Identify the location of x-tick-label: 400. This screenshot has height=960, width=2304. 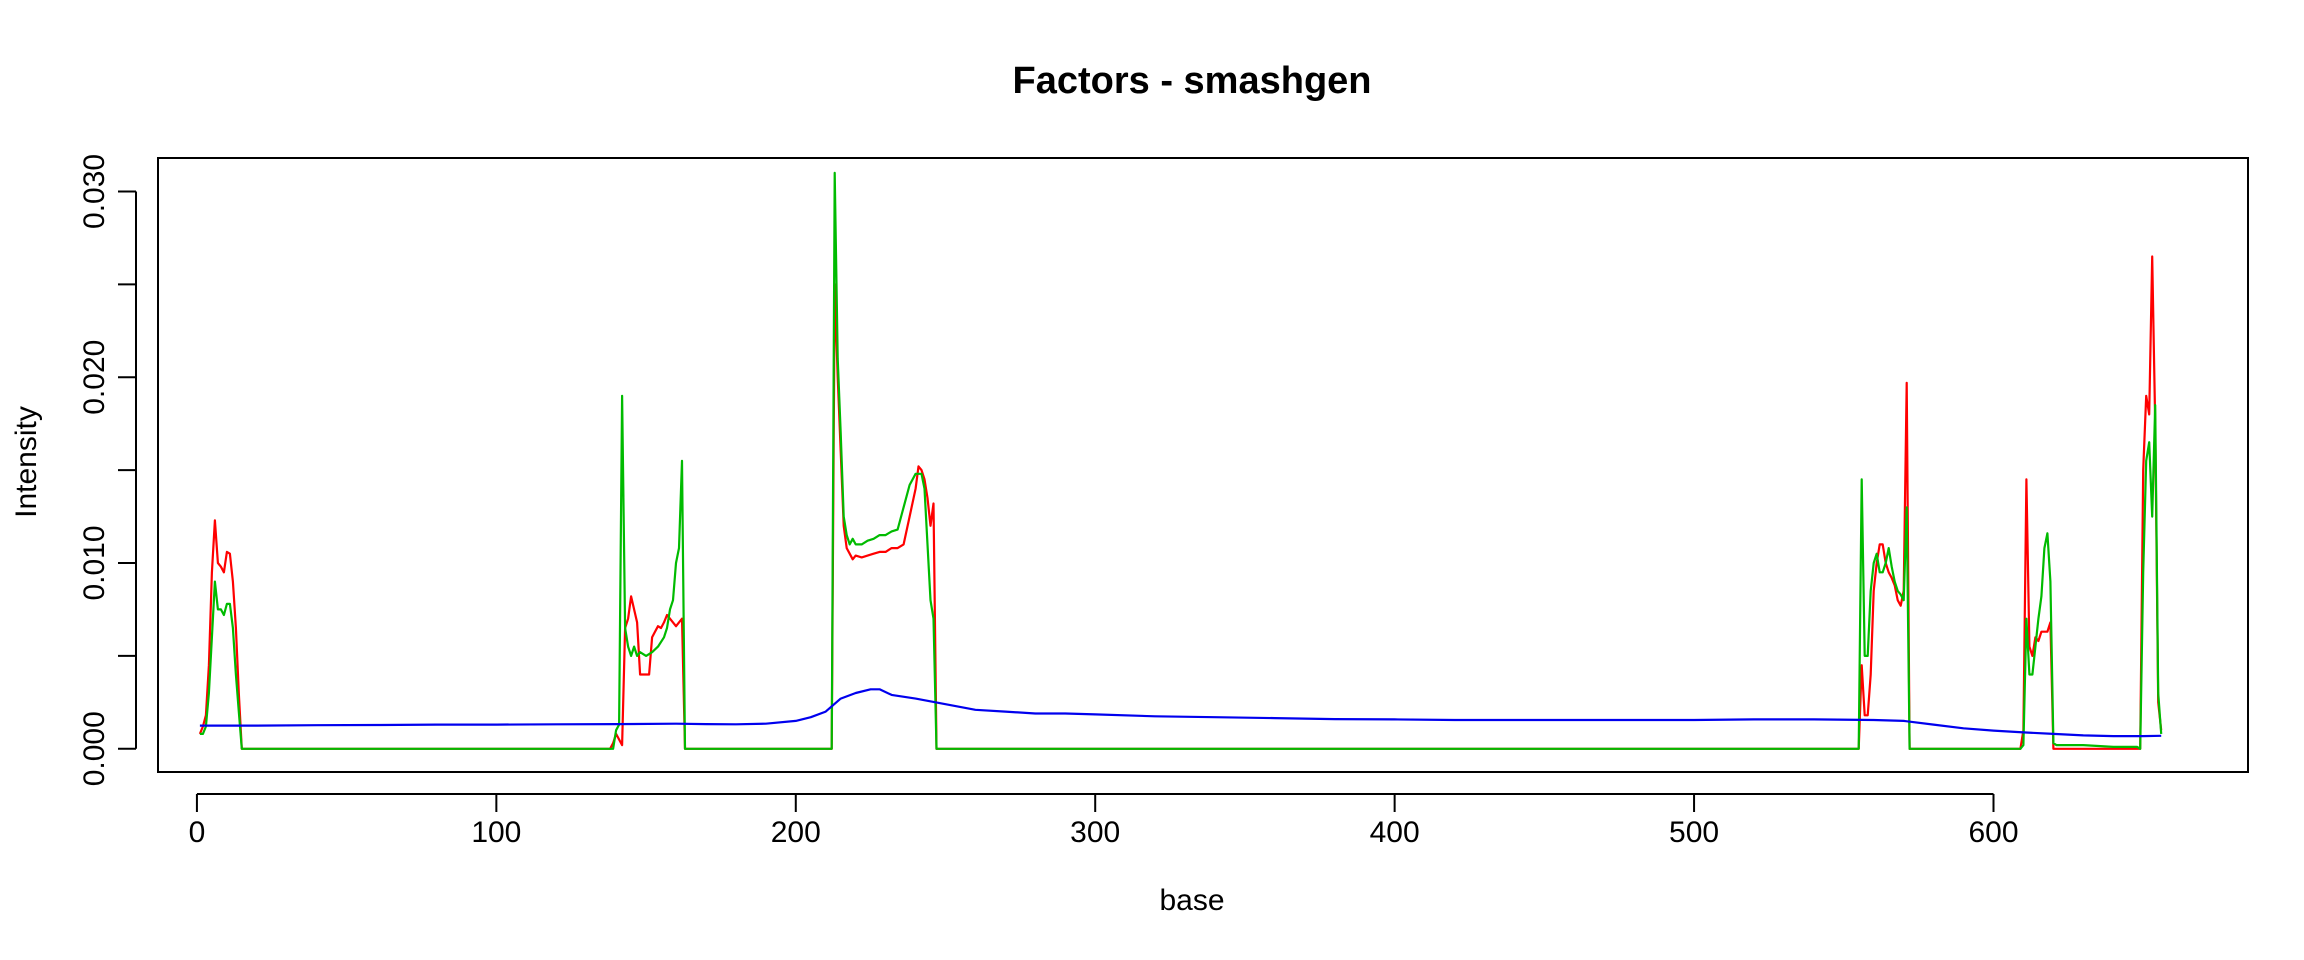
(1395, 832).